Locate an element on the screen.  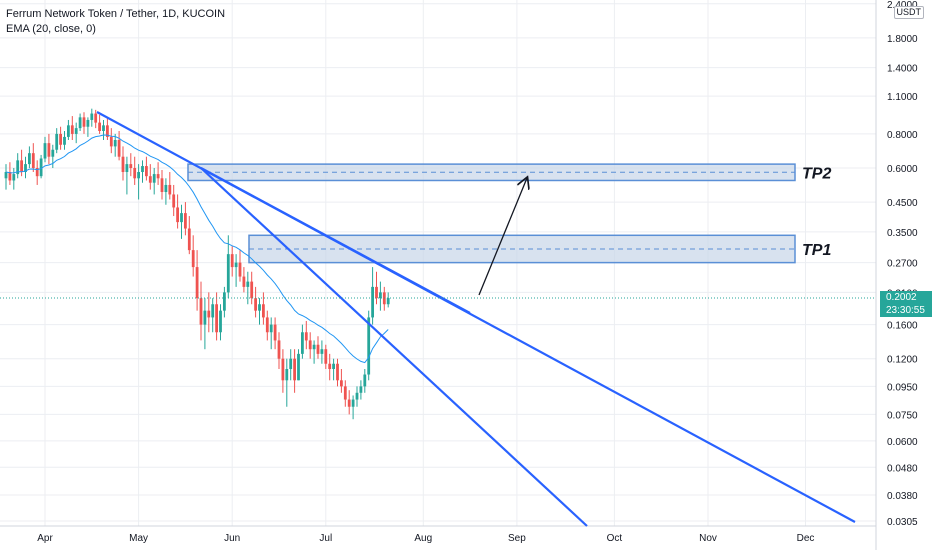
x-tick-label: May is located at coordinates (138, 538).